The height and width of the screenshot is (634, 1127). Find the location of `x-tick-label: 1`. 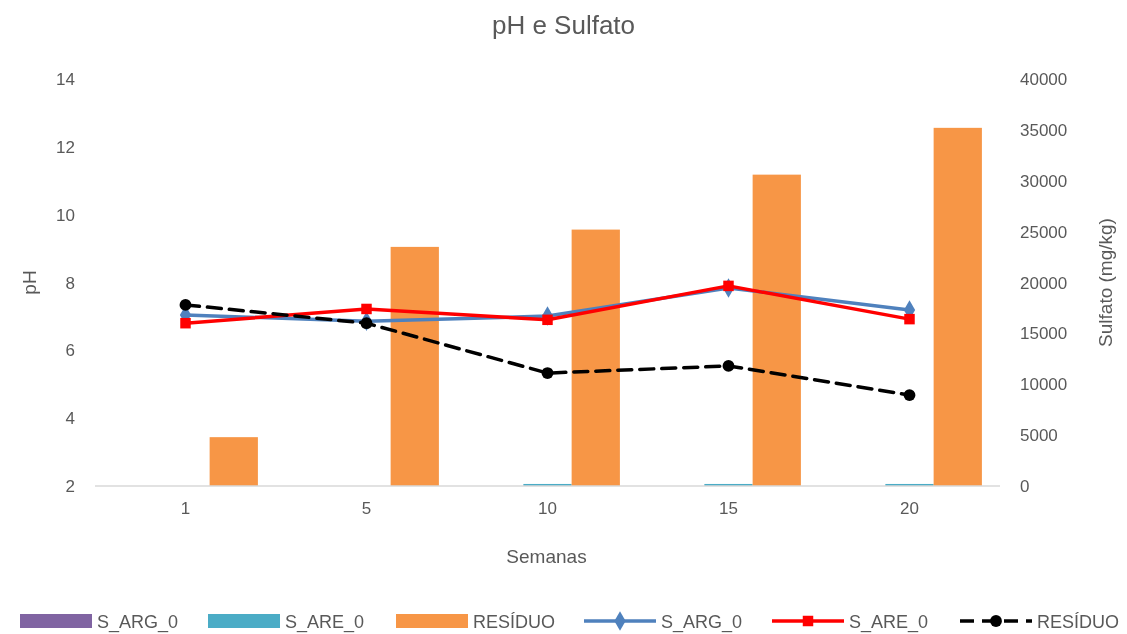

x-tick-label: 1 is located at coordinates (185, 508).